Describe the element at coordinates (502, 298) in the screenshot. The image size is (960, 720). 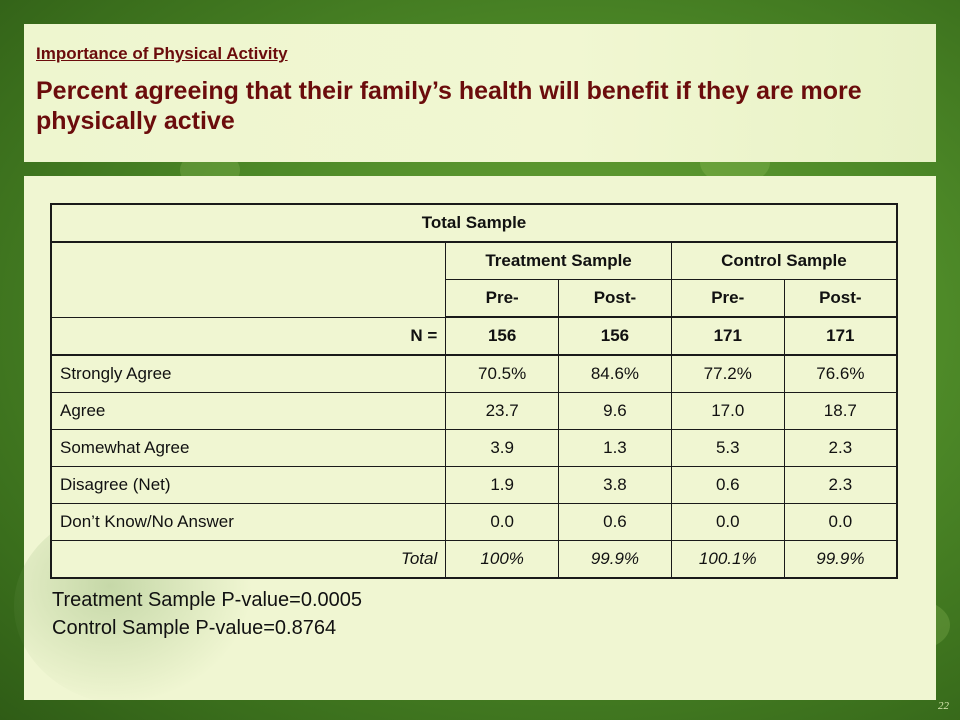
I see `treatment-pre-header: Pre-` at that location.